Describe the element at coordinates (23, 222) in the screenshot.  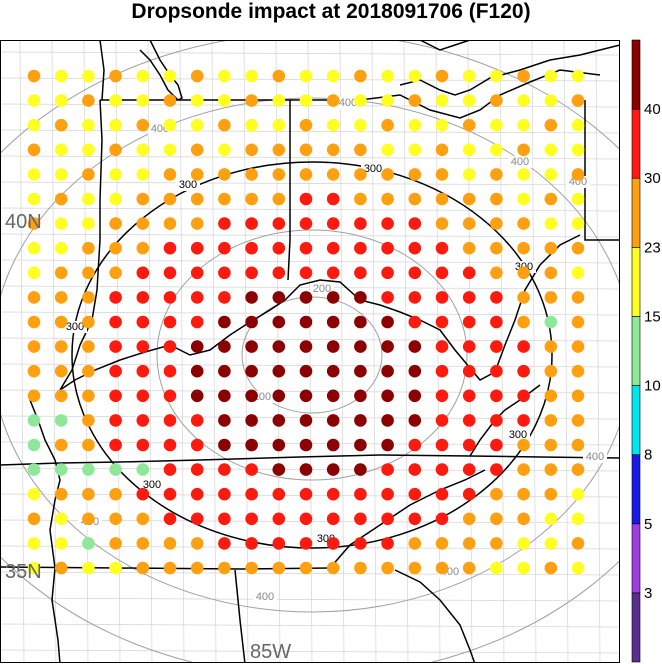
I see `lat-40-label: 40N` at that location.